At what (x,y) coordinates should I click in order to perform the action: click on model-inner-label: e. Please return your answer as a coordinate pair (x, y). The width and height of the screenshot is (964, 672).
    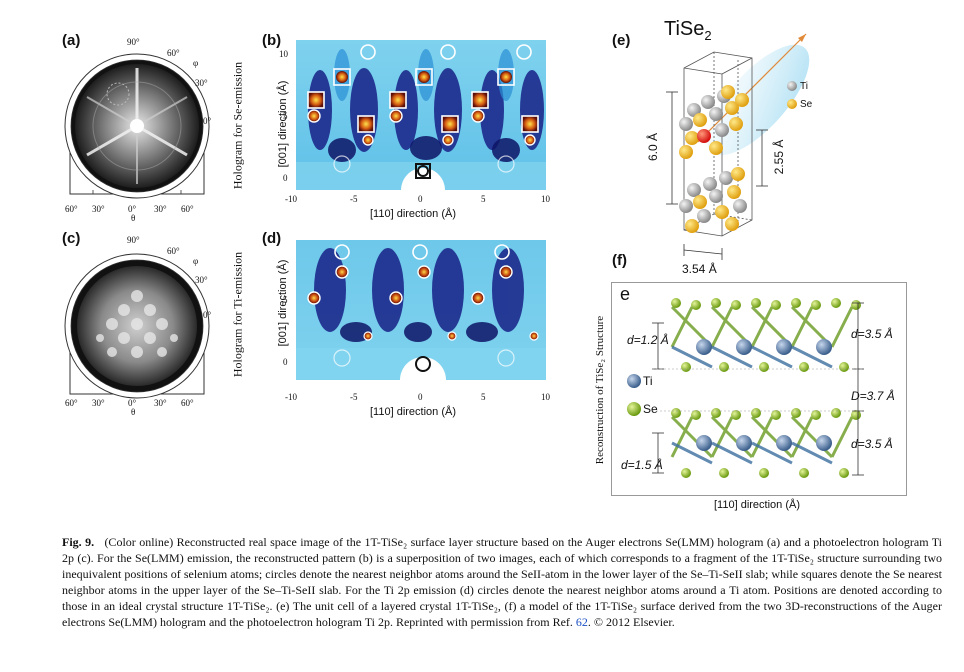
    Looking at the image, I should click on (625, 294).